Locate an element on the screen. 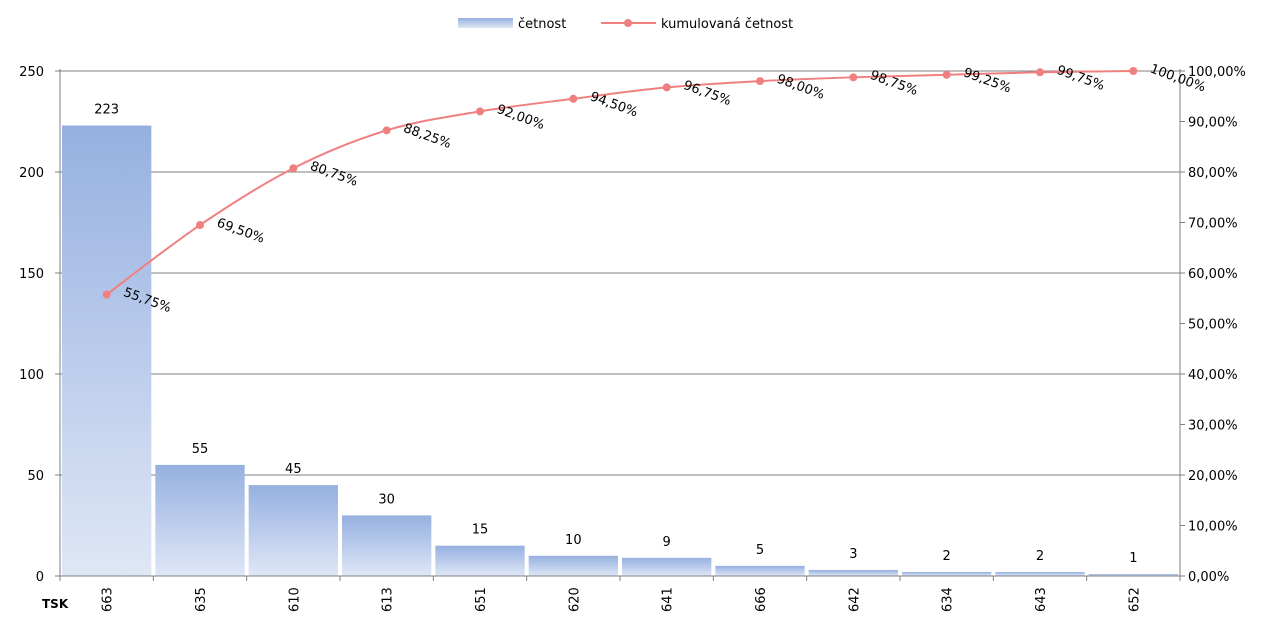 Image resolution: width=1271 pixels, height=619 pixels. bar-value-label: 1 is located at coordinates (1133, 558).